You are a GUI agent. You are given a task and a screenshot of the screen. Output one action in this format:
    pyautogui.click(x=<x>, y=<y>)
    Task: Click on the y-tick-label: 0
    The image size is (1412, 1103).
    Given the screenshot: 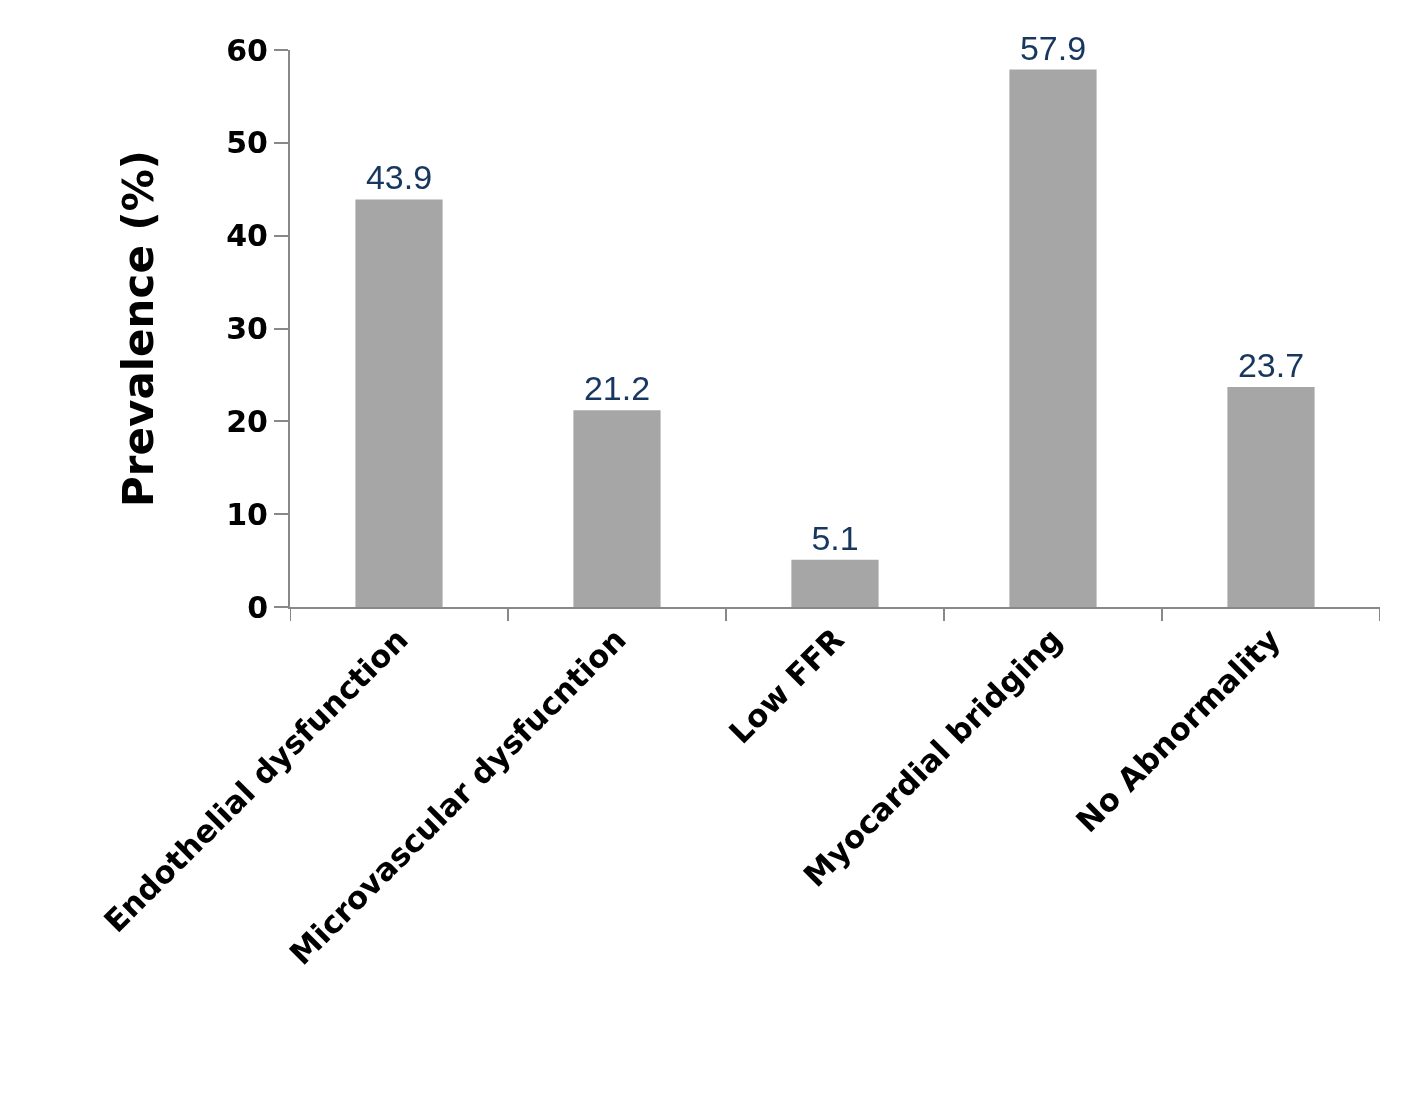 What is the action you would take?
    pyautogui.click(x=257, y=607)
    